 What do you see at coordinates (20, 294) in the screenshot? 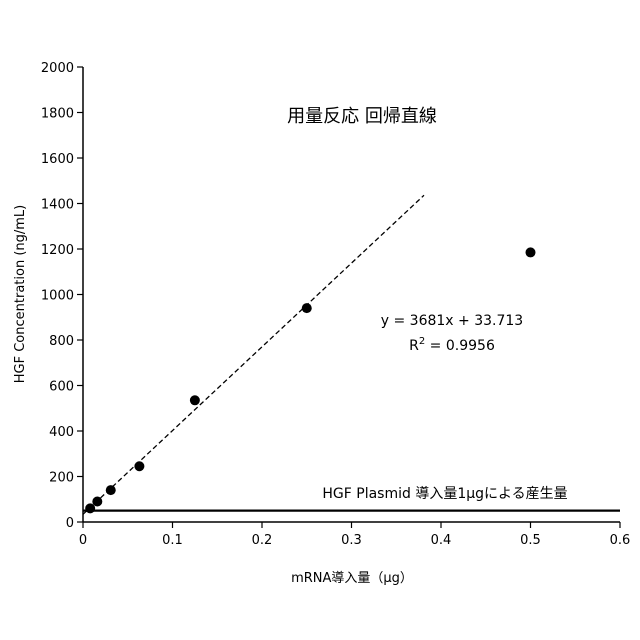
I see `y-axis-title: HGF Concentration (ng/mL)` at bounding box center [20, 294].